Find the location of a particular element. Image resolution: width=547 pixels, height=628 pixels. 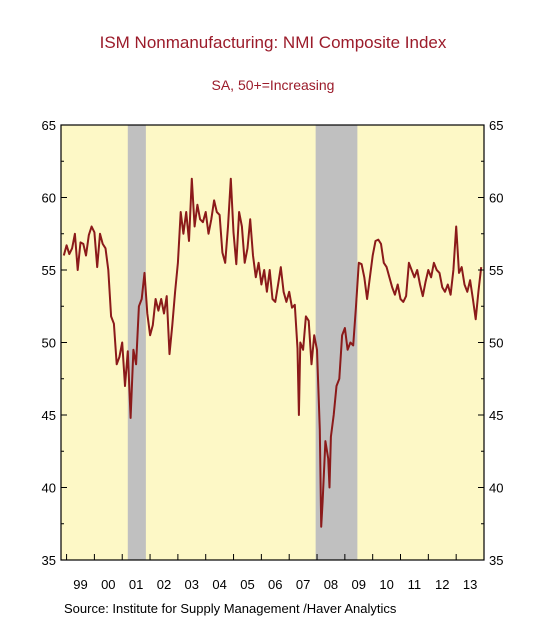

y-tick-label-left: 40 is located at coordinates (49, 488).